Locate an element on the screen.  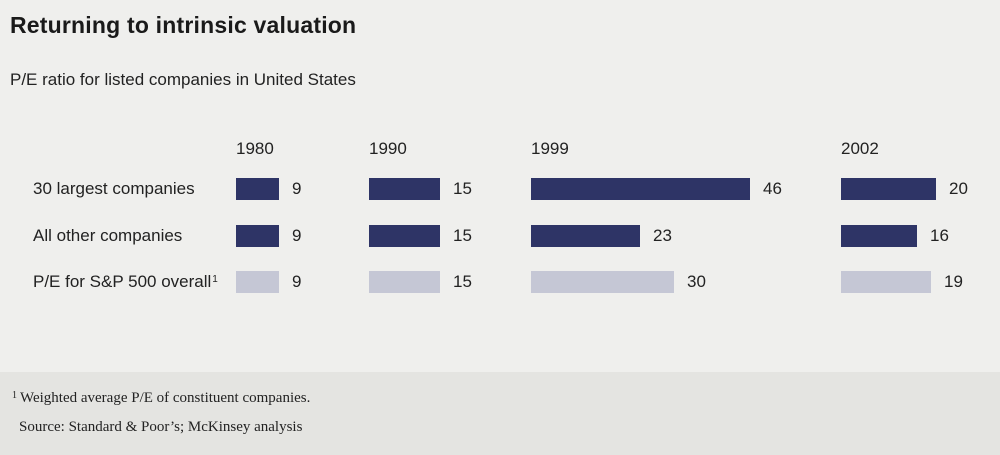
chart-title: Returning to intrinsic valuation is located at coordinates (183, 25).